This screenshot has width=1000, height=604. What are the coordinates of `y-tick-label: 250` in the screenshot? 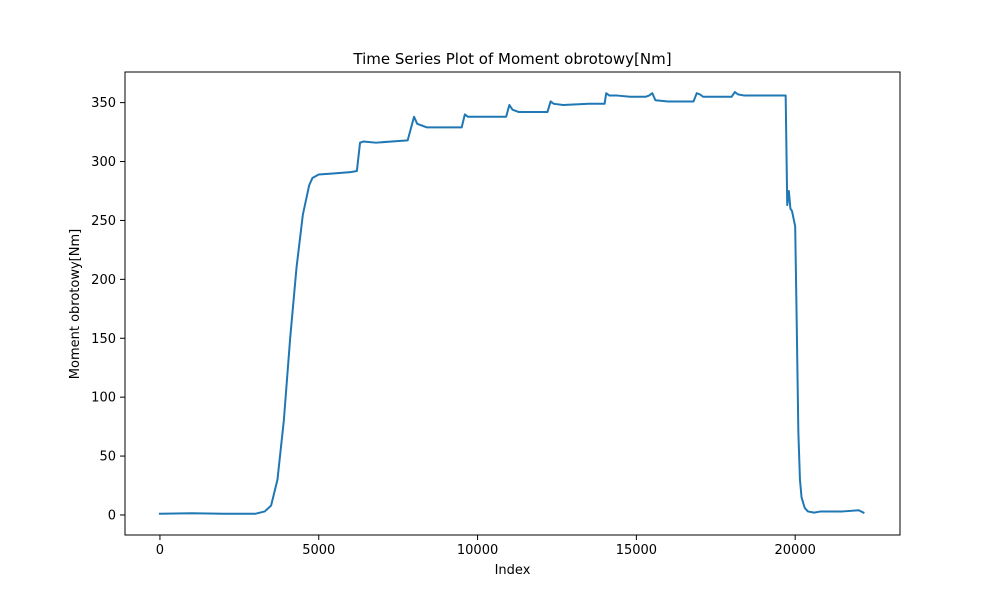 It's located at (103, 221).